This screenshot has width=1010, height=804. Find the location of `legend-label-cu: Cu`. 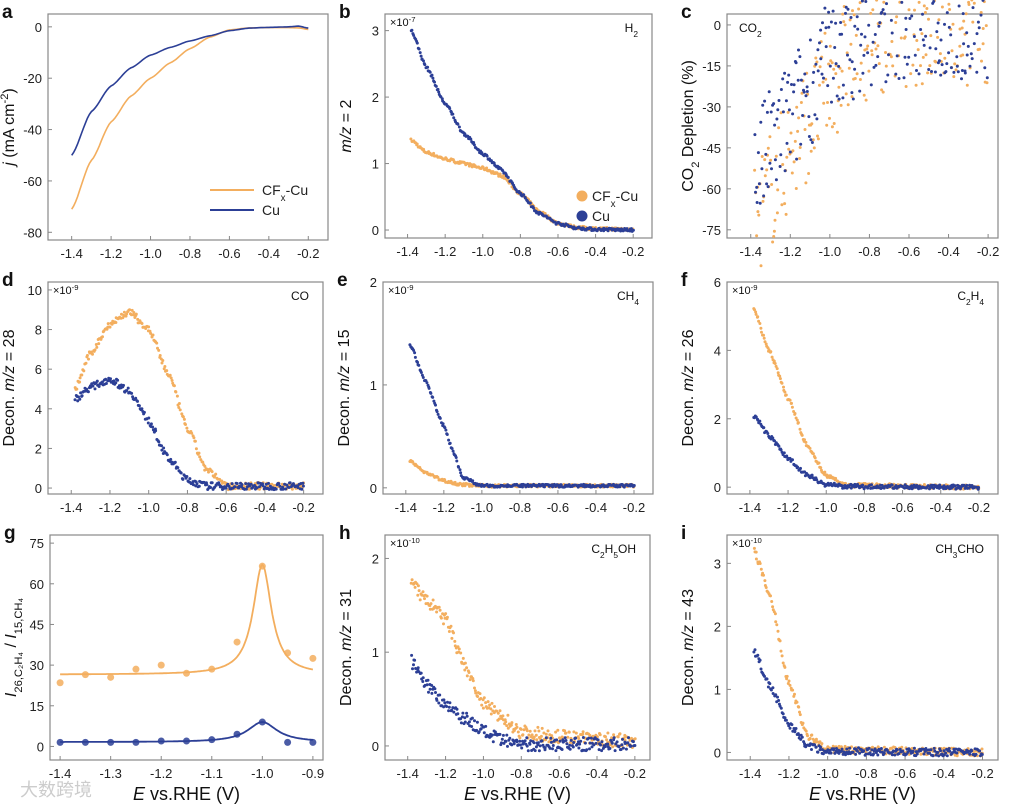

legend-label-cu: Cu is located at coordinates (601, 216).